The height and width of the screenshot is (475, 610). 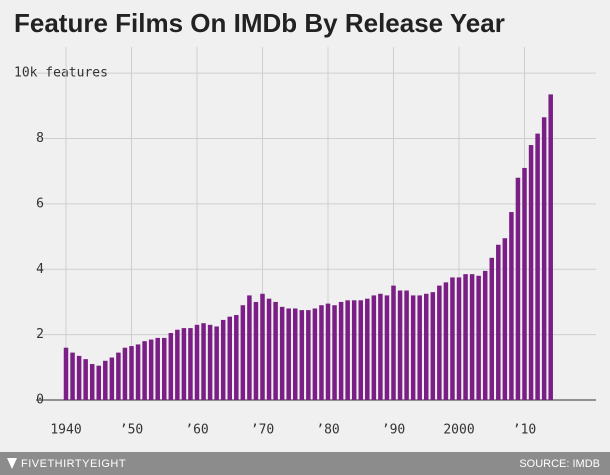 I want to click on x-tick-label: ’70, so click(x=262, y=430).